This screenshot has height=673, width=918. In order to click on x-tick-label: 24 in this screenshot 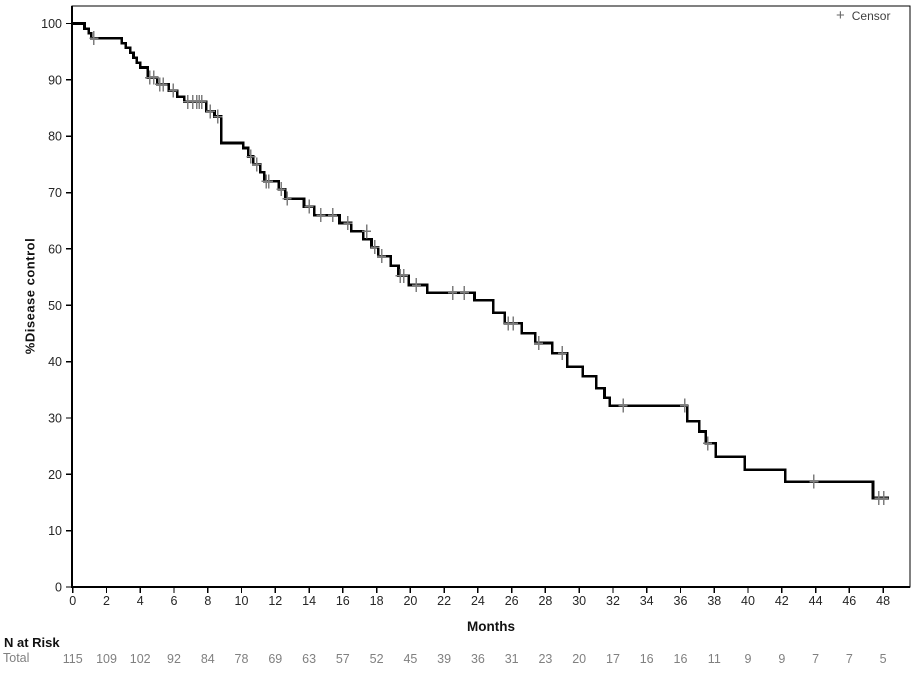, I will do `click(478, 601)`.